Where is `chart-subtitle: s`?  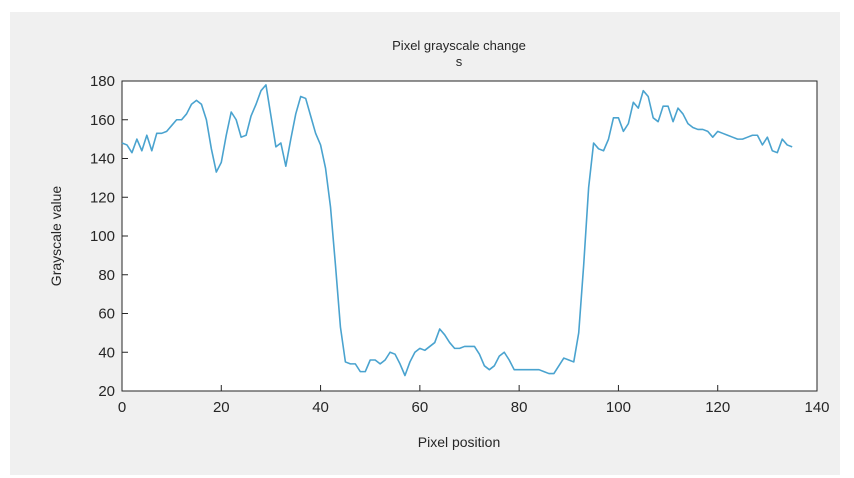
chart-subtitle: s is located at coordinates (459, 61).